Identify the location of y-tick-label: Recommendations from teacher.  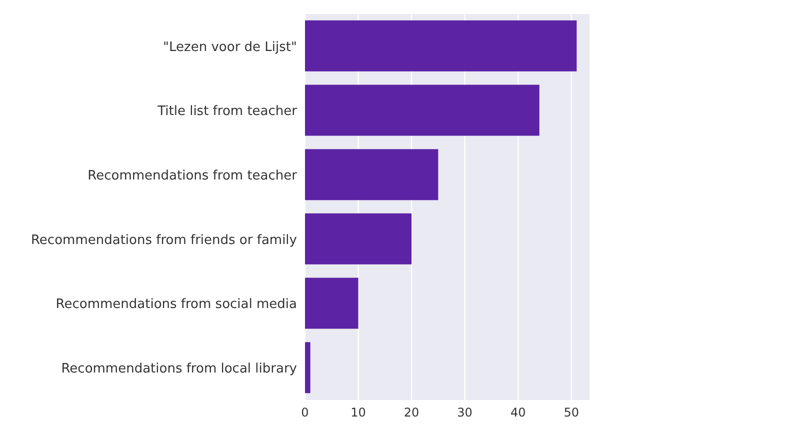
(193, 176).